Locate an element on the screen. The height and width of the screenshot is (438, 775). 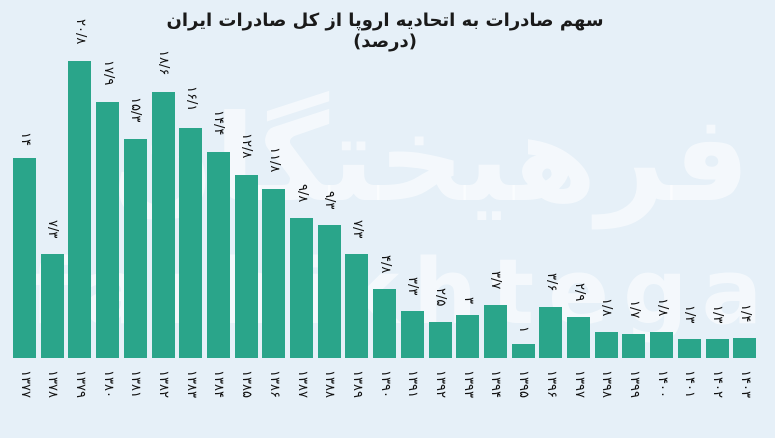
value-label: ۱/۷ is located at coordinates (634, 309).